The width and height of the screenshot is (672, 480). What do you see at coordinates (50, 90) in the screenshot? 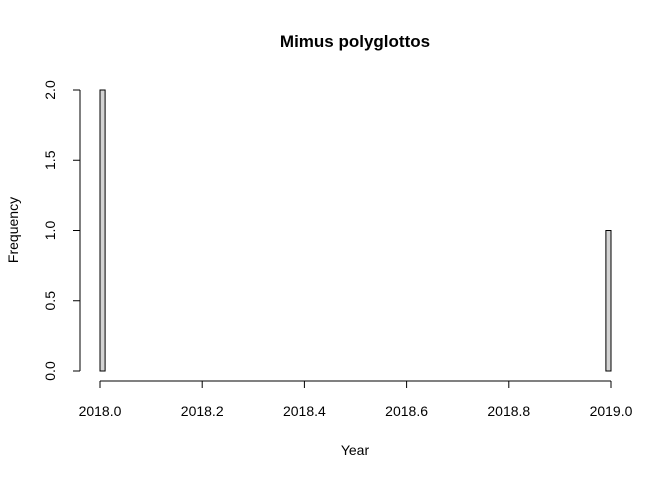
I see `y-tick-label: 2.0` at bounding box center [50, 90].